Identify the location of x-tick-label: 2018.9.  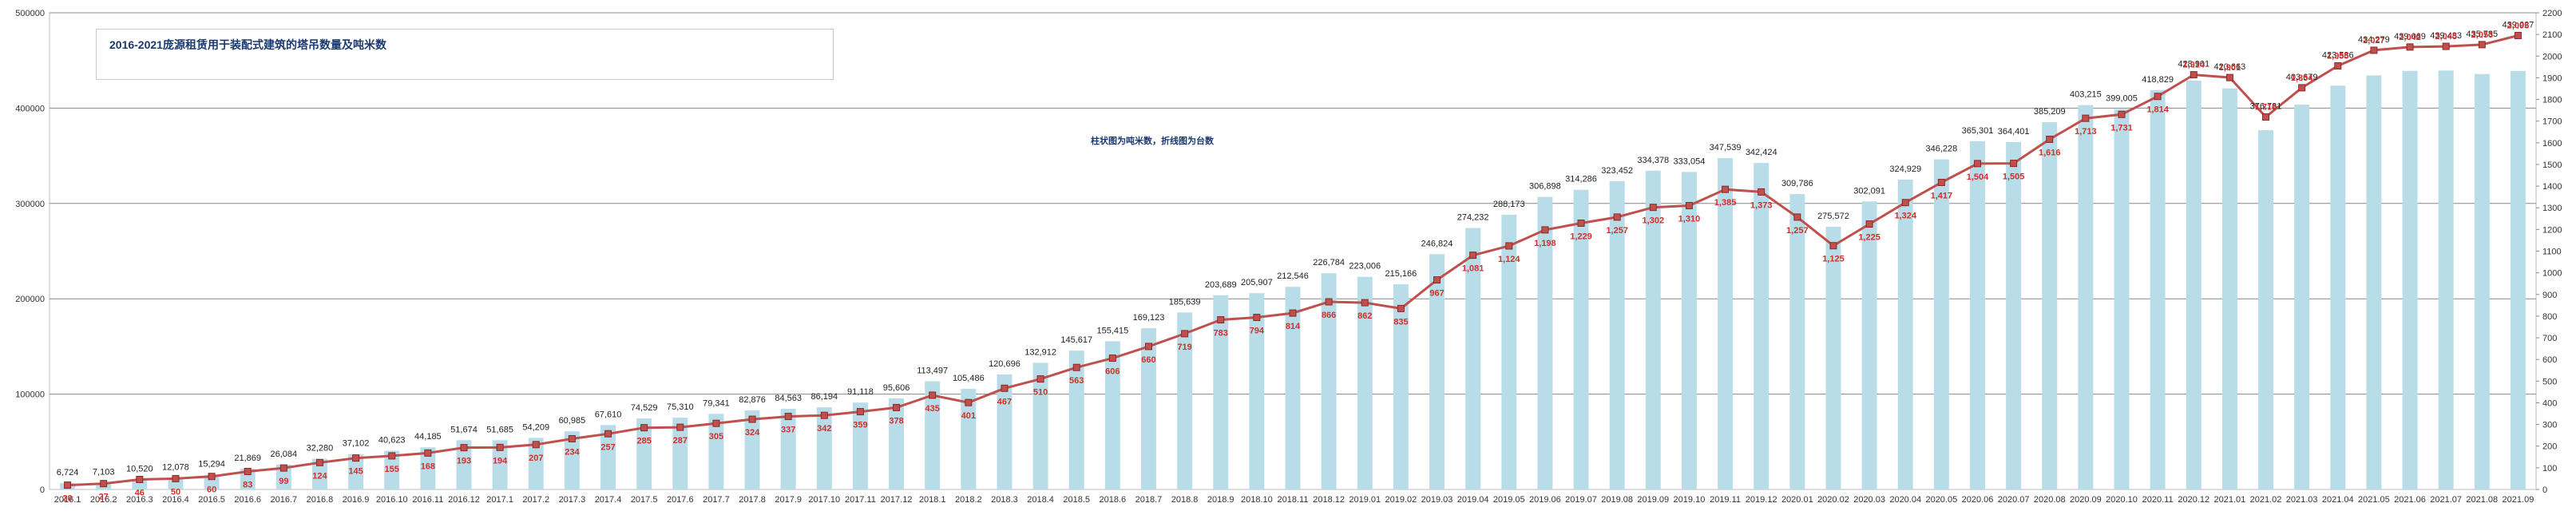
(1220, 500).